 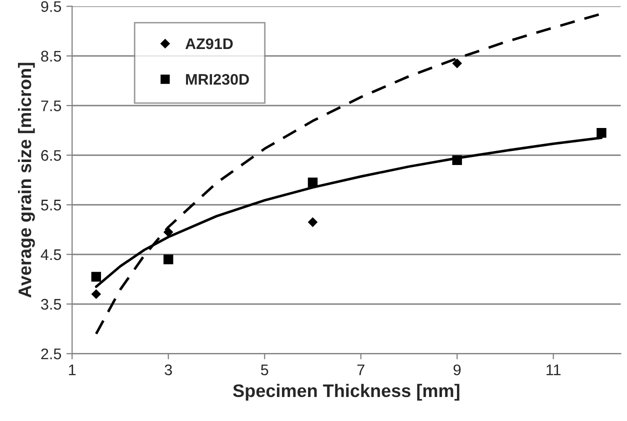 What do you see at coordinates (209, 44) in the screenshot?
I see `legend-label: AZ91D` at bounding box center [209, 44].